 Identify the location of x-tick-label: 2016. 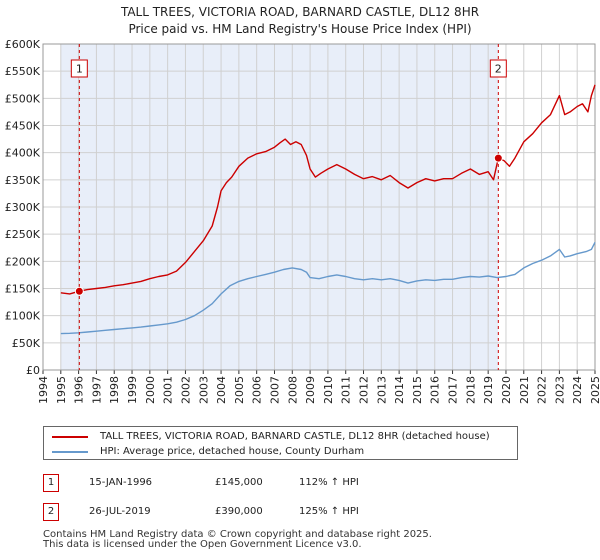
(435, 390).